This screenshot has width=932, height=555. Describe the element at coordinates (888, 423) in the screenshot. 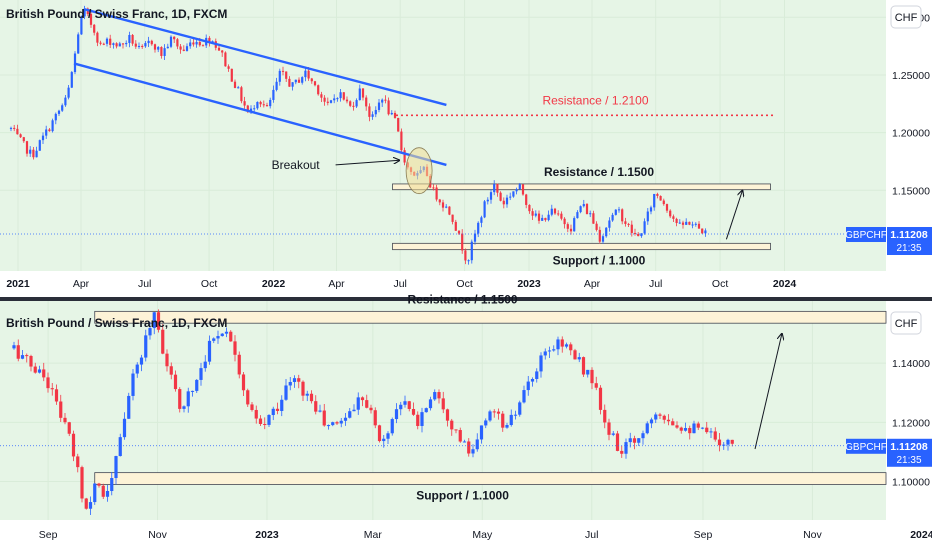

I see `panel2-y-axis: 1.10000 1.12000 1.14000 GBPCHF 1.11208 21:35` at that location.